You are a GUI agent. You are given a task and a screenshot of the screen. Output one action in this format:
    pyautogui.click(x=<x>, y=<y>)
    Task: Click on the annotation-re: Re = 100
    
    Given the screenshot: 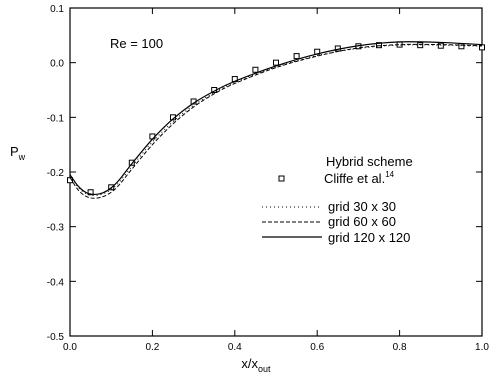 What is the action you would take?
    pyautogui.click(x=136, y=43)
    